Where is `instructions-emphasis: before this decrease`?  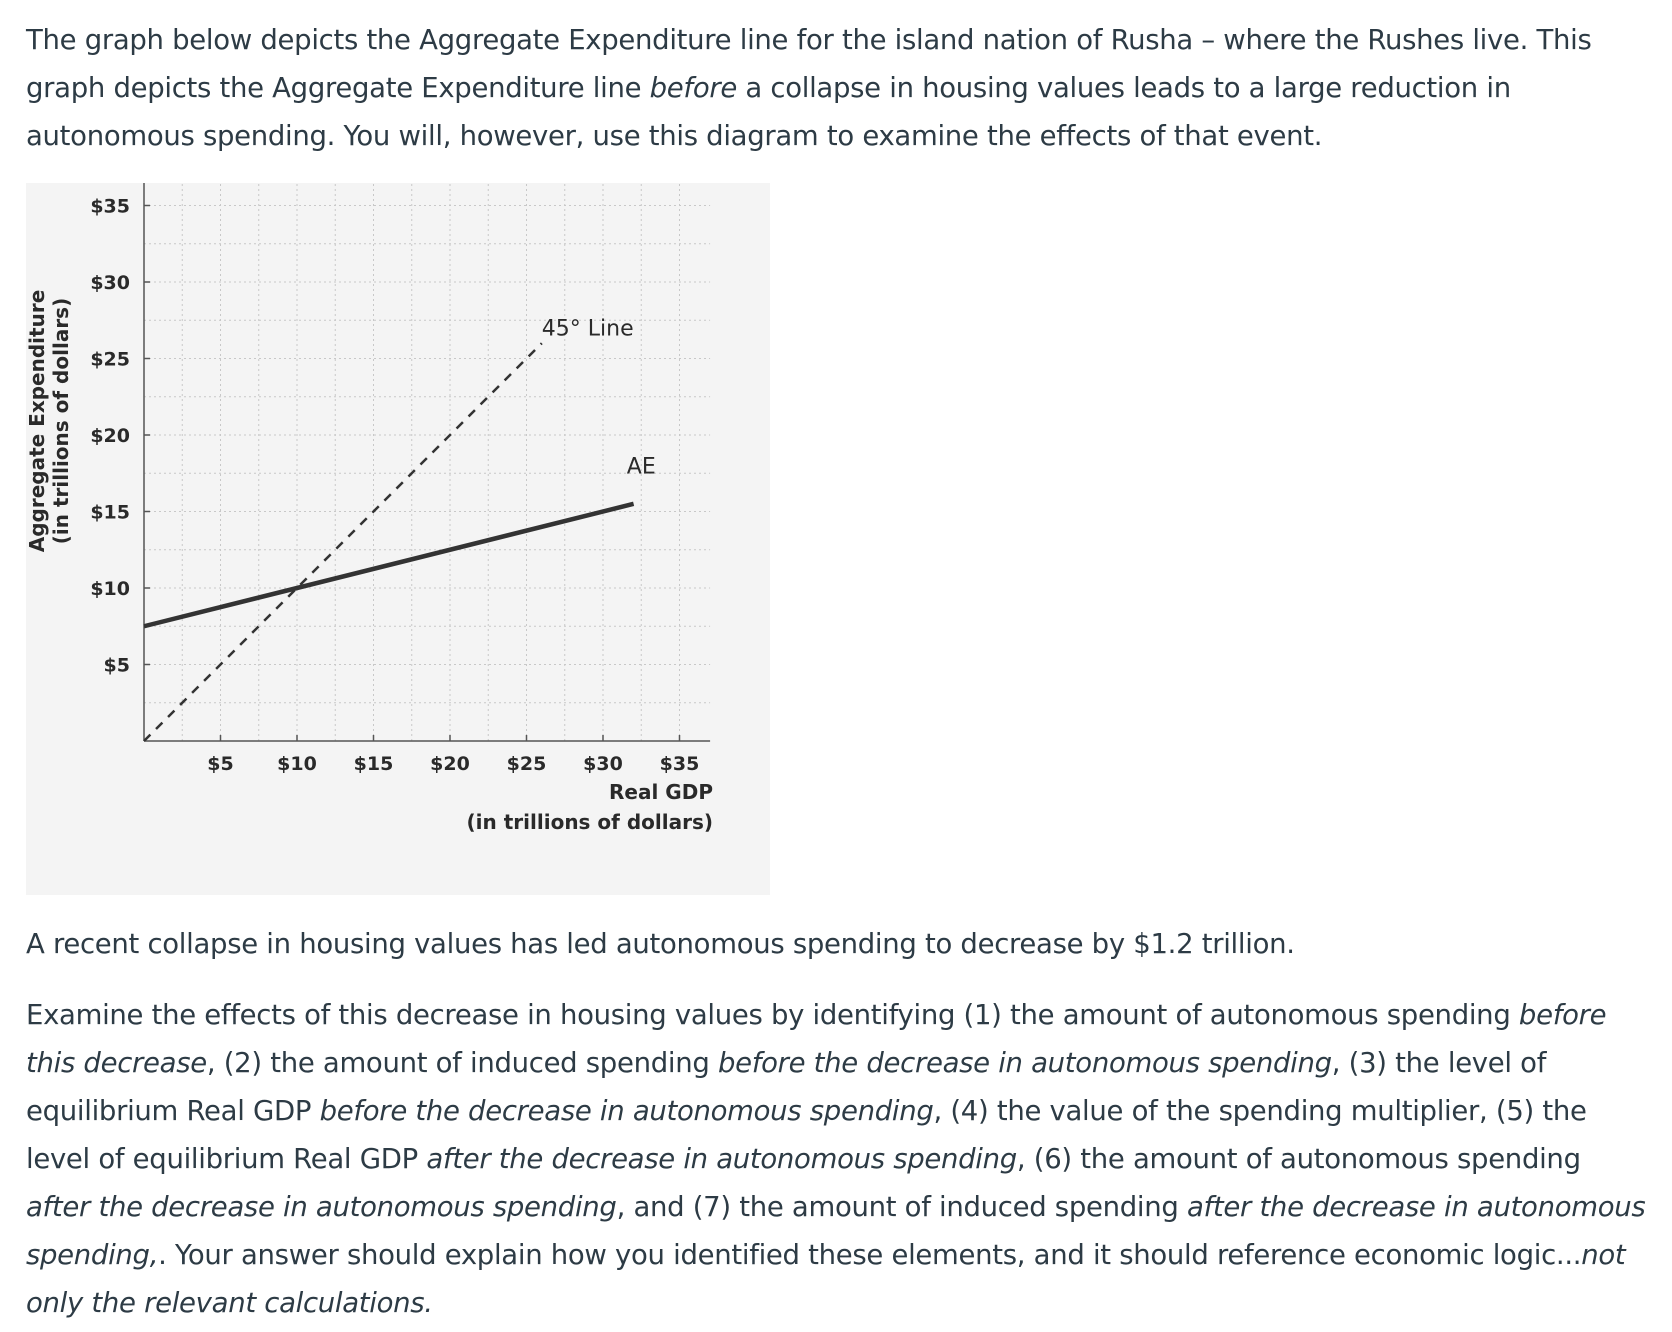 instructions-emphasis: before this decrease is located at coordinates (816, 1039).